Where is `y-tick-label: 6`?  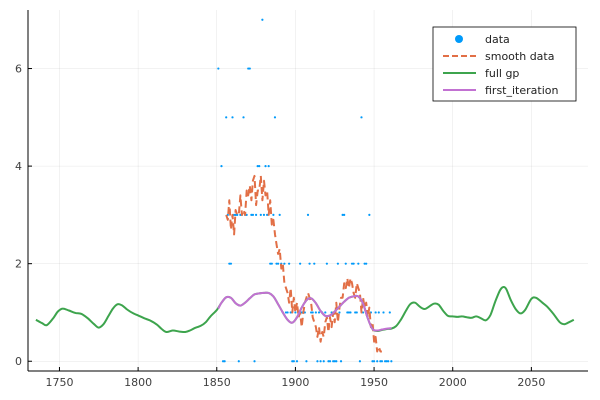 y-tick-label: 6 is located at coordinates (18, 69).